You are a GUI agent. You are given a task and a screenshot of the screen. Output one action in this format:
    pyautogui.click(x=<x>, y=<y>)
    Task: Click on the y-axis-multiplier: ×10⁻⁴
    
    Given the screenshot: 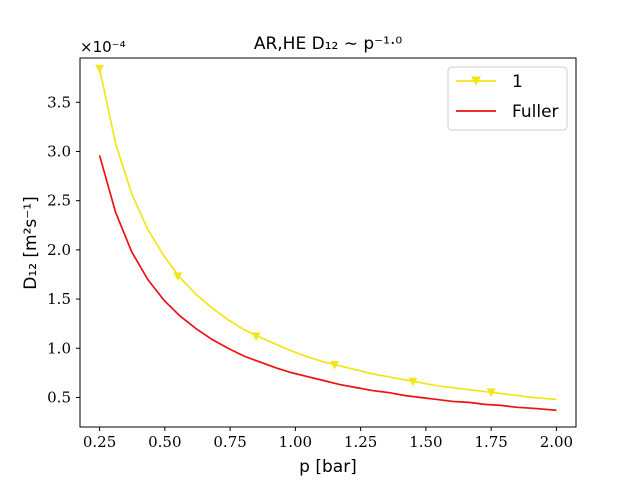 What is the action you would take?
    pyautogui.click(x=103, y=47)
    